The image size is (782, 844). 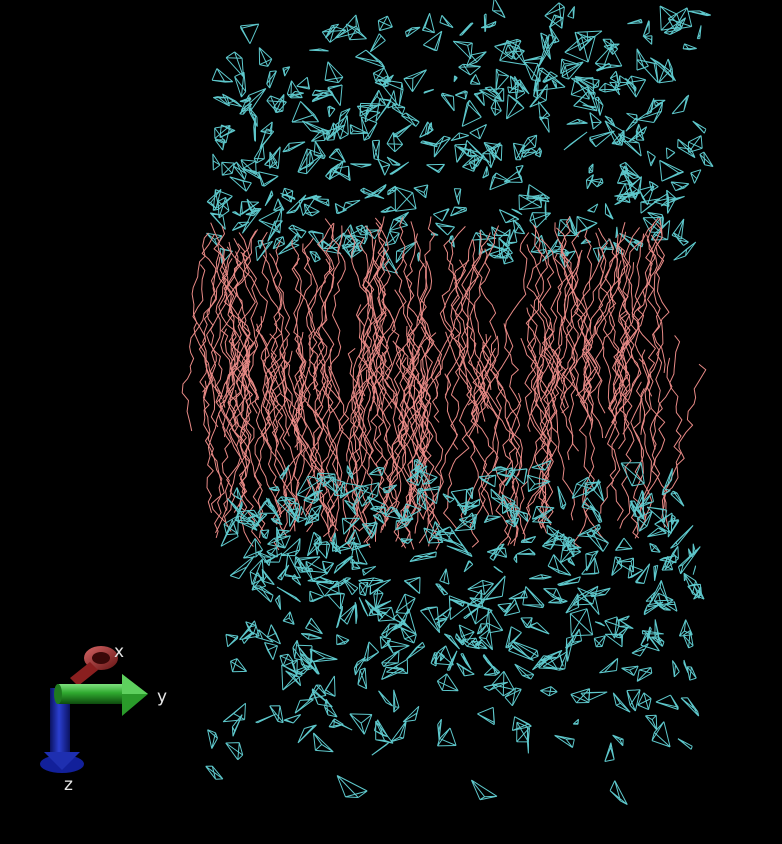 What do you see at coordinates (101, 695) in the screenshot?
I see `y-axis-arrow` at bounding box center [101, 695].